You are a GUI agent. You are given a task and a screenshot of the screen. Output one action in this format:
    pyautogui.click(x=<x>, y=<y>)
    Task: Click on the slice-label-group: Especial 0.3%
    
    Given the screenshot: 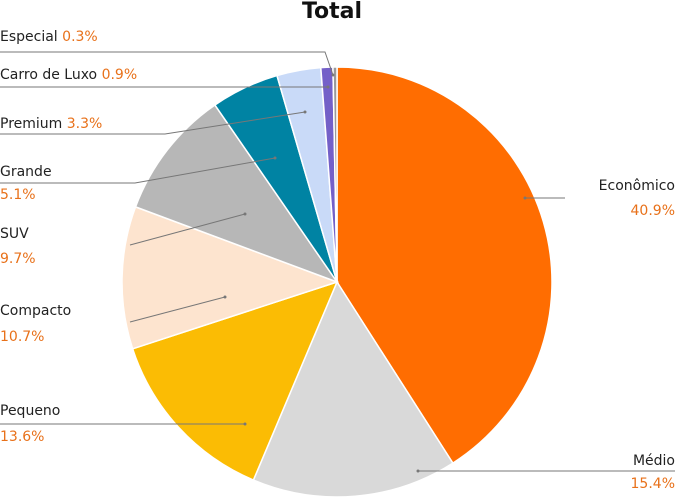 What is the action you would take?
    pyautogui.click(x=49, y=37)
    